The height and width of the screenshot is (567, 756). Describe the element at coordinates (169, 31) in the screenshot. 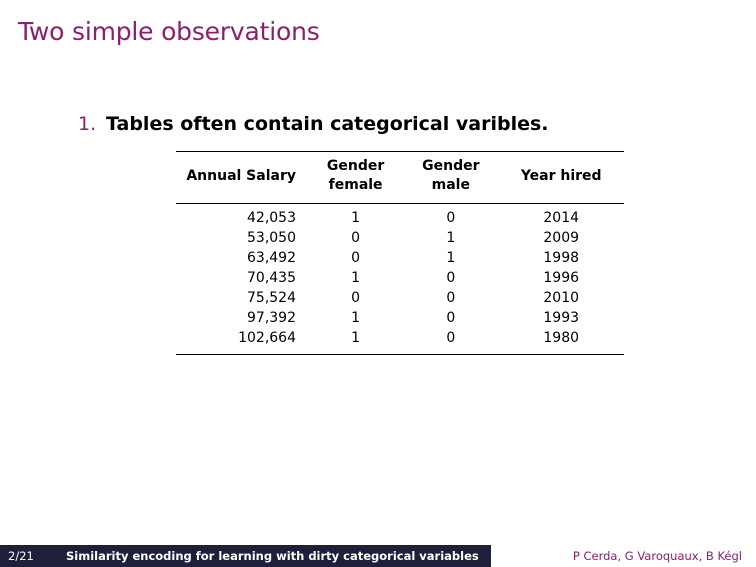

I see `slide-title: Two simple observations` at that location.